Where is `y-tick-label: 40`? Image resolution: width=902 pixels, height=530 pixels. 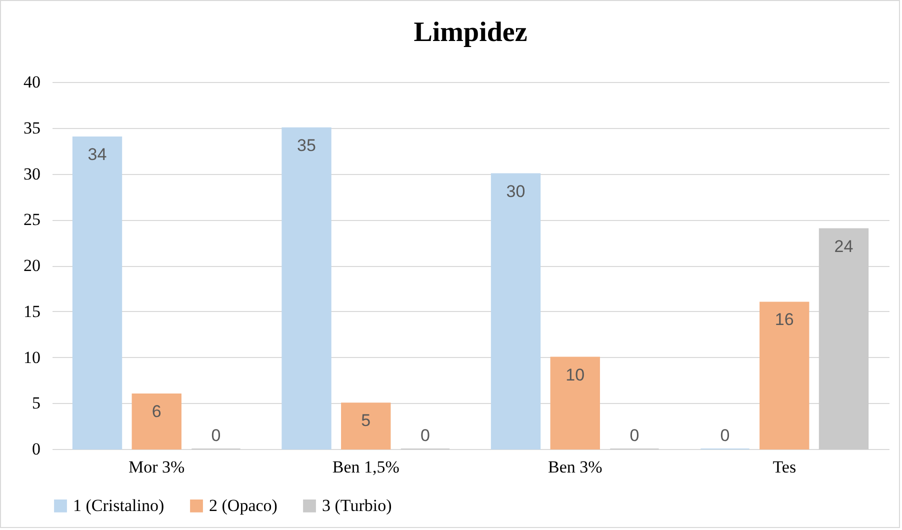 y-tick-label: 40 is located at coordinates (32, 82).